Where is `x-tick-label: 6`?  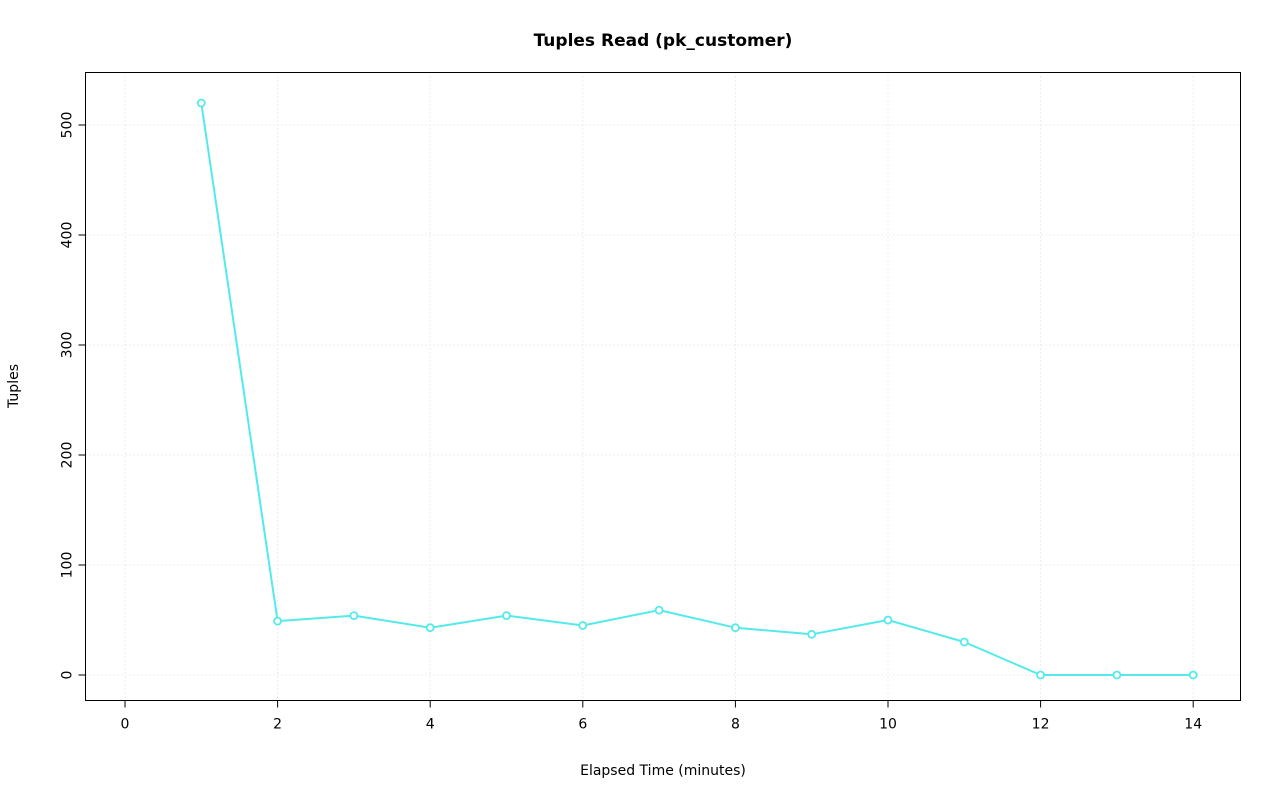
x-tick-label: 6 is located at coordinates (582, 725).